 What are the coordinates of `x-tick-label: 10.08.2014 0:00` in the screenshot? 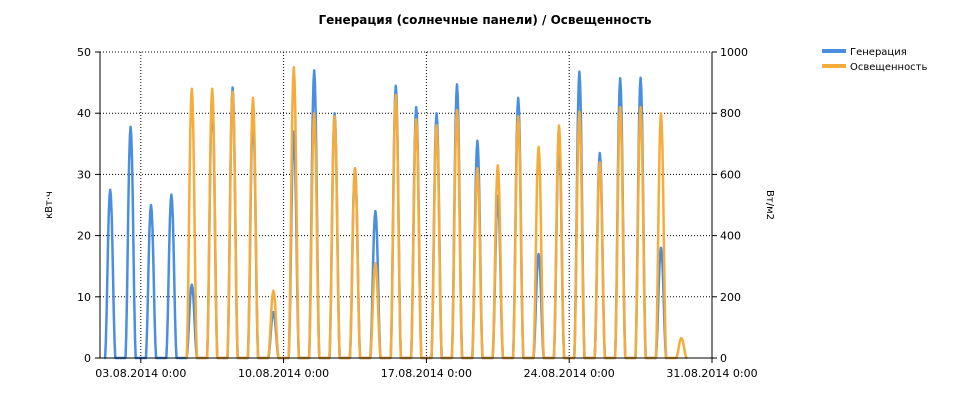 It's located at (283, 373).